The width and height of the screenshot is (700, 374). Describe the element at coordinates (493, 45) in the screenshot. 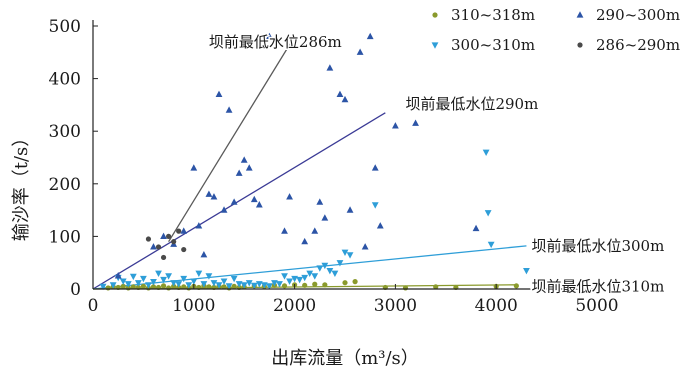

I see `legend-label: 300~310m` at that location.